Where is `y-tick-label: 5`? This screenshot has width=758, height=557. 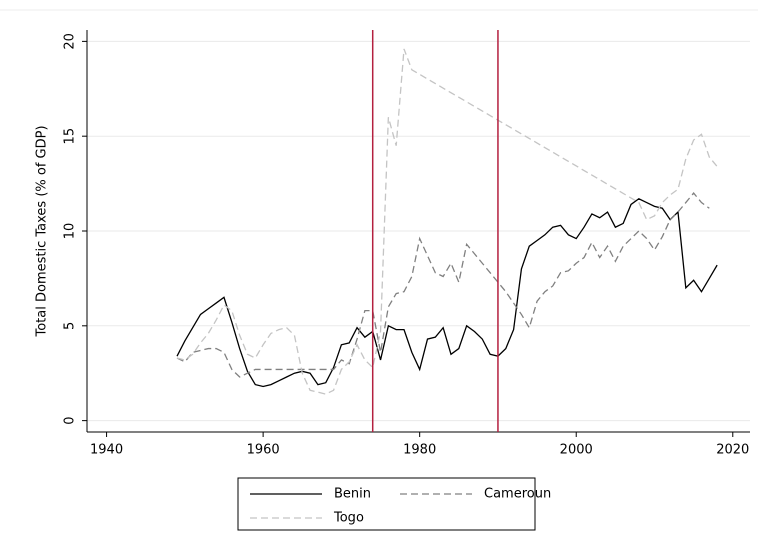
y-tick-label: 5 is located at coordinates (70, 326).